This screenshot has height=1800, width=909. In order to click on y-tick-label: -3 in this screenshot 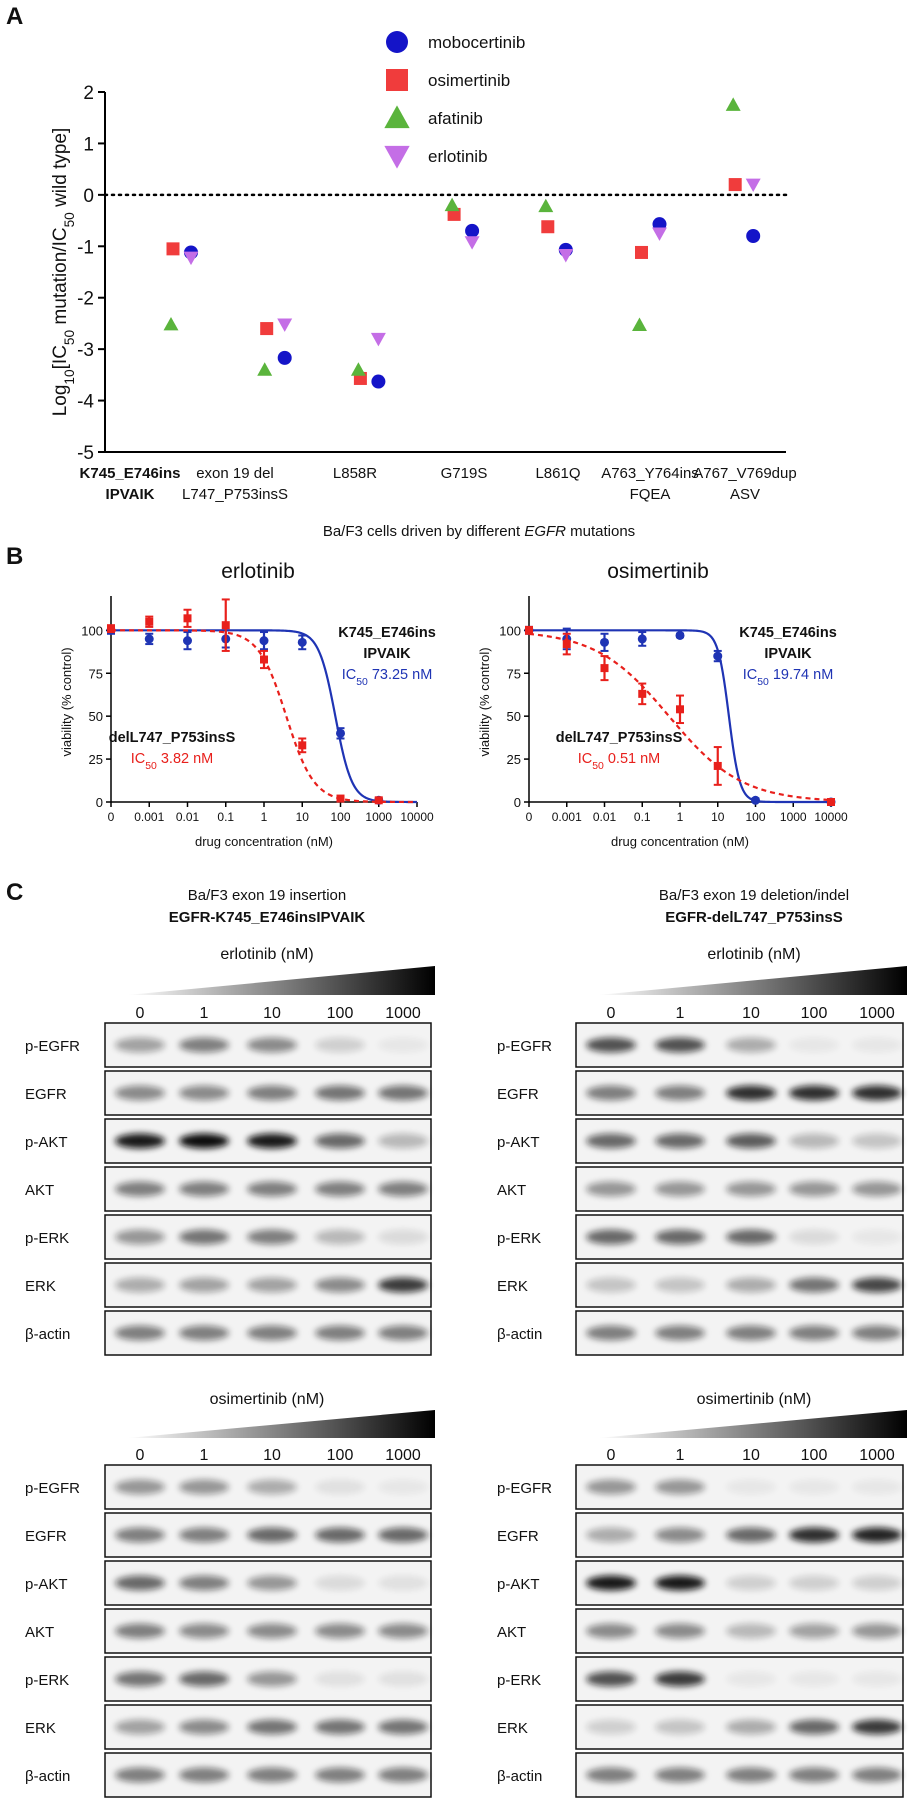, I will do `click(85, 350)`.